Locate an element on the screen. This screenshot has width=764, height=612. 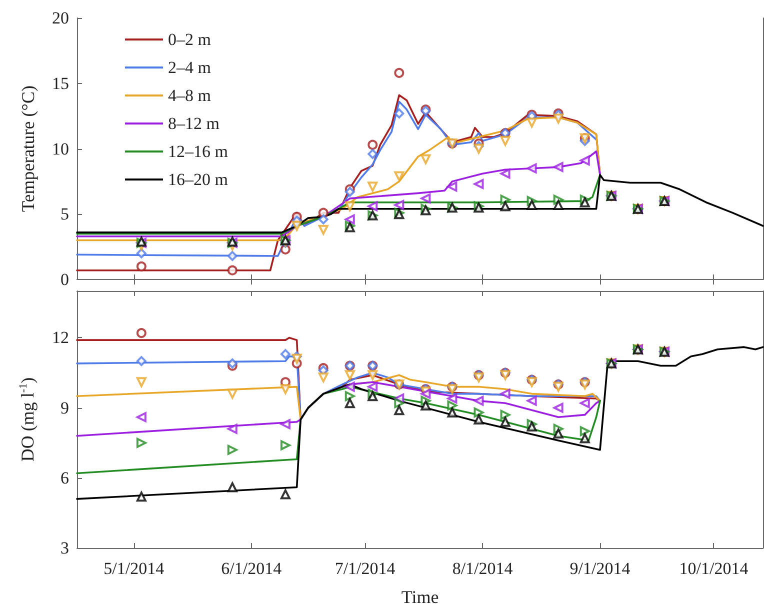
y-tick-label: 15 is located at coordinates (60, 83).